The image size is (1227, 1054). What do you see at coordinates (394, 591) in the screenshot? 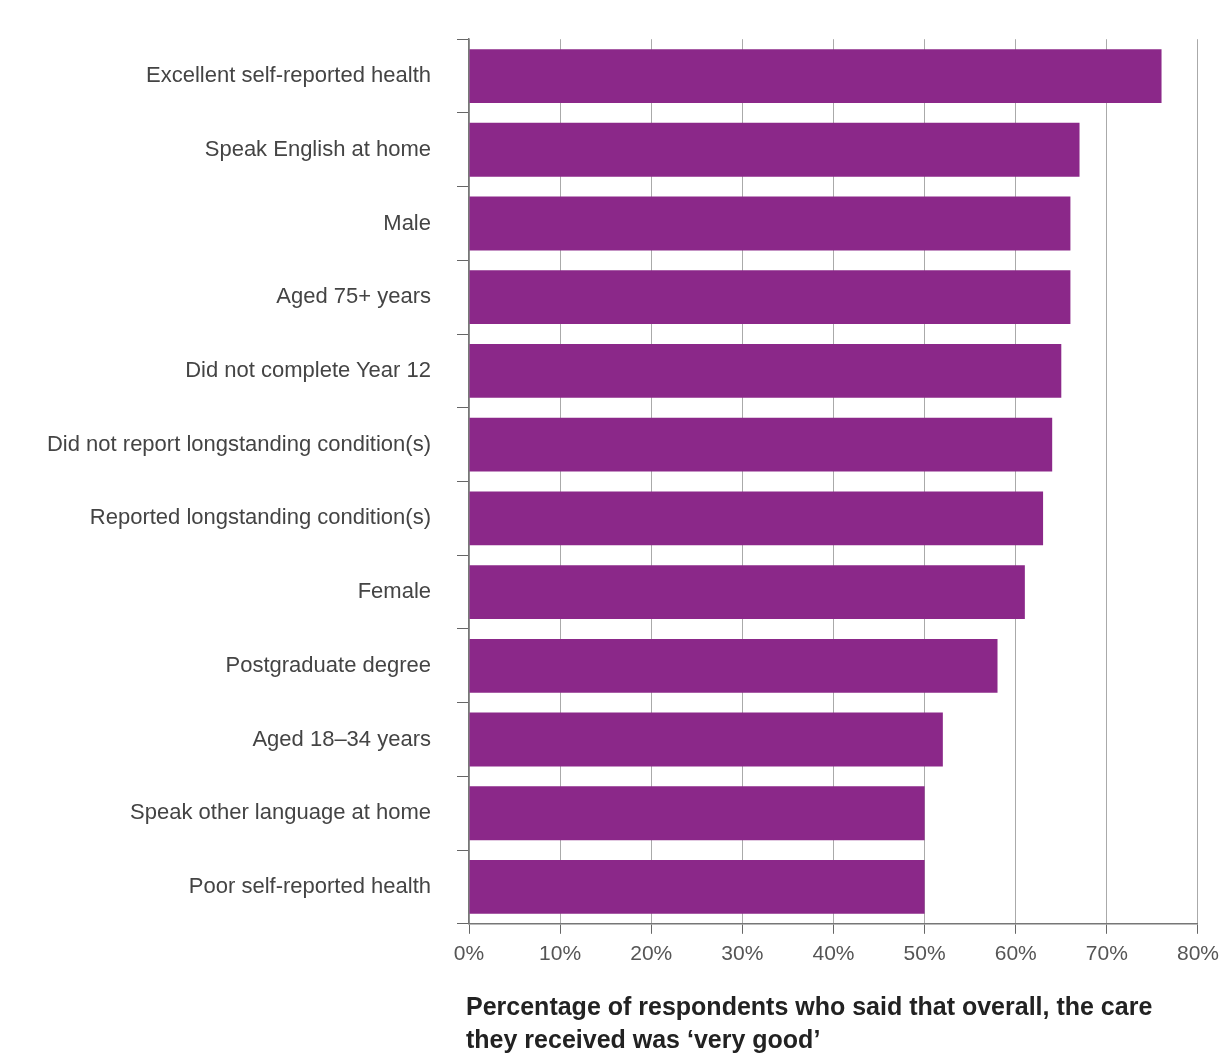
I see `y-tick-label: Female` at bounding box center [394, 591].